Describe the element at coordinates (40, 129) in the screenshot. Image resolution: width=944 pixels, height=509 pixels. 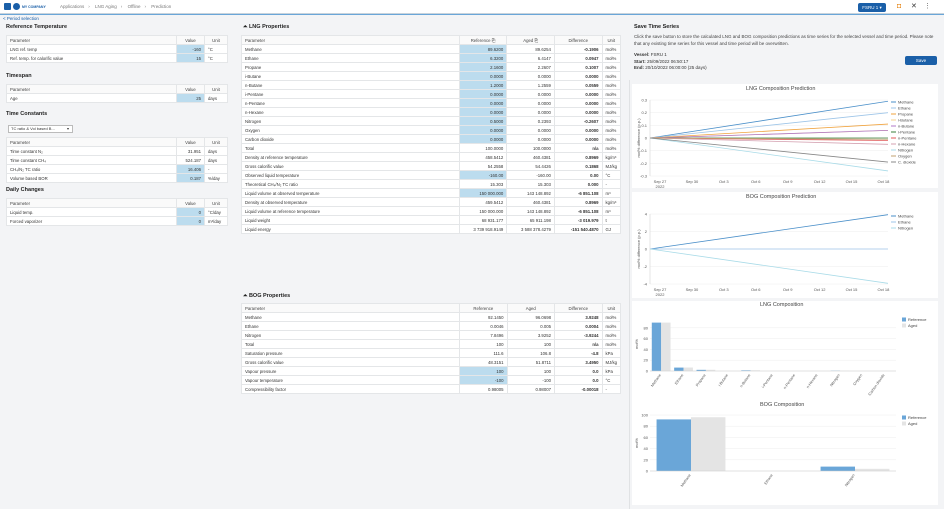
I see `time-constant-method-select: TC ratio & Vol based B... ▾` at that location.